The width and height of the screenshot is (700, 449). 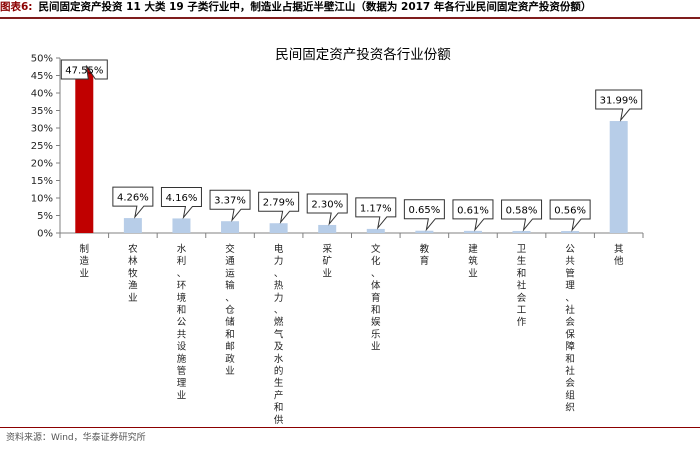 I want to click on figure-footer: 资料来源：Wind，华泰证券研究所, so click(x=350, y=438).